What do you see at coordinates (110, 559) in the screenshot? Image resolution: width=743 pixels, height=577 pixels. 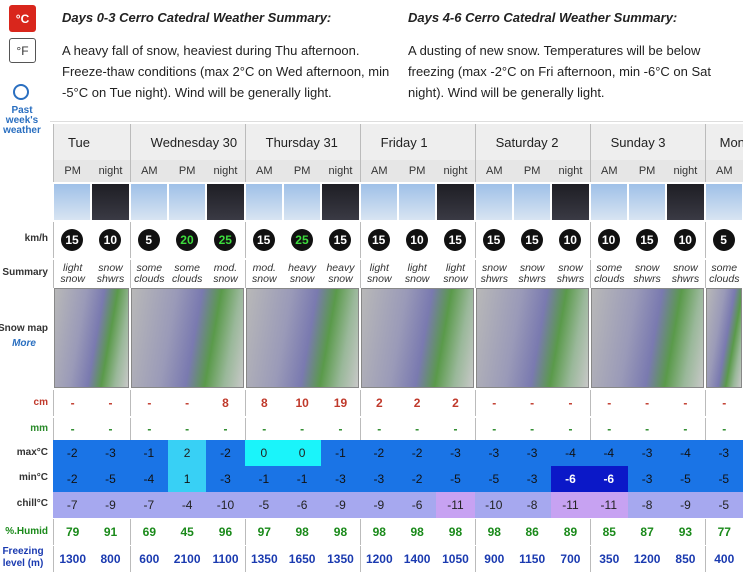 I see `freezing-cell: 800` at bounding box center [110, 559].